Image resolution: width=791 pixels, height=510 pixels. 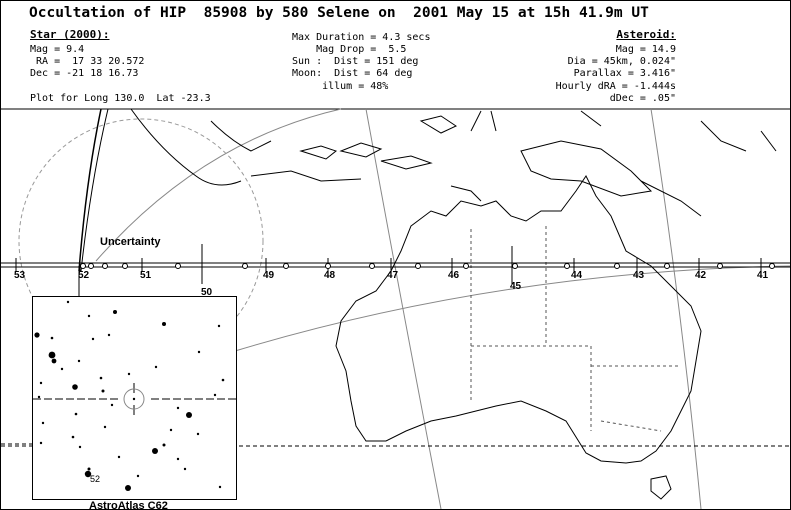 I want to click on path-tick-label: 43, so click(x=639, y=275).